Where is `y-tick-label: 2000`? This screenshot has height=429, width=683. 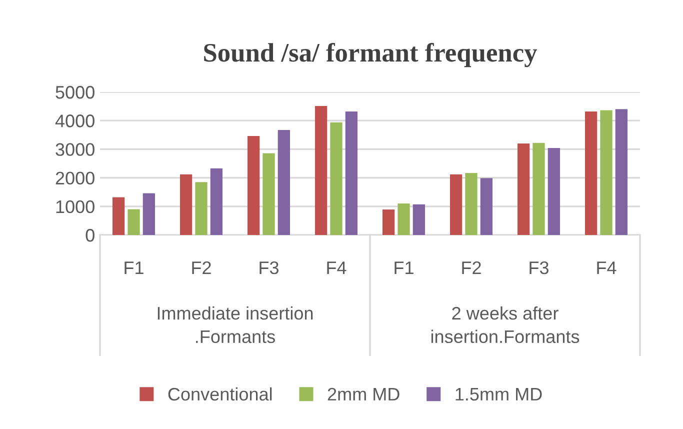 y-tick-label: 2000 is located at coordinates (75, 178).